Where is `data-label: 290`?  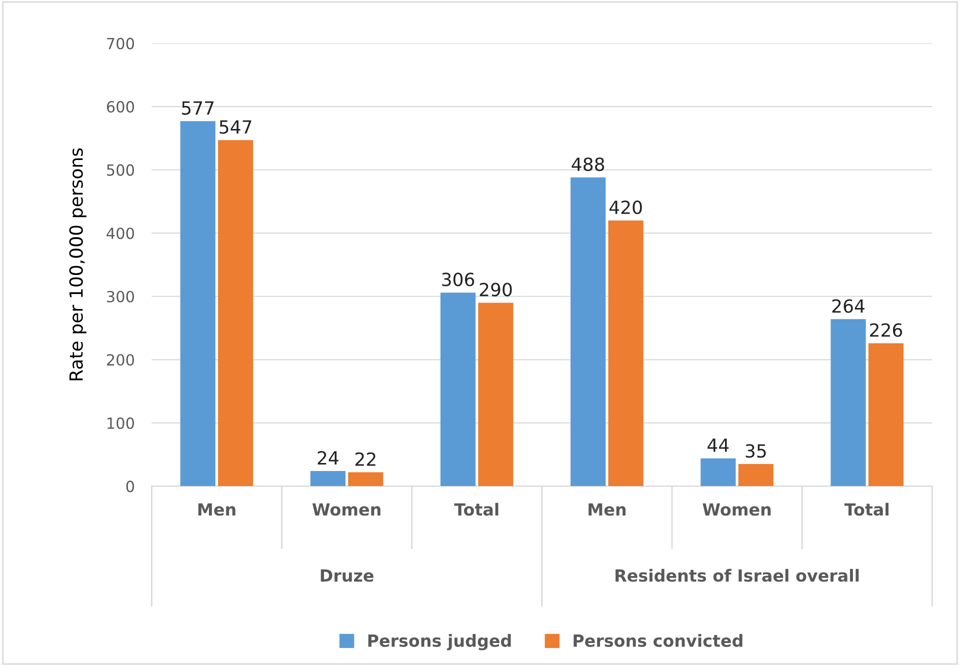 data-label: 290 is located at coordinates (496, 289).